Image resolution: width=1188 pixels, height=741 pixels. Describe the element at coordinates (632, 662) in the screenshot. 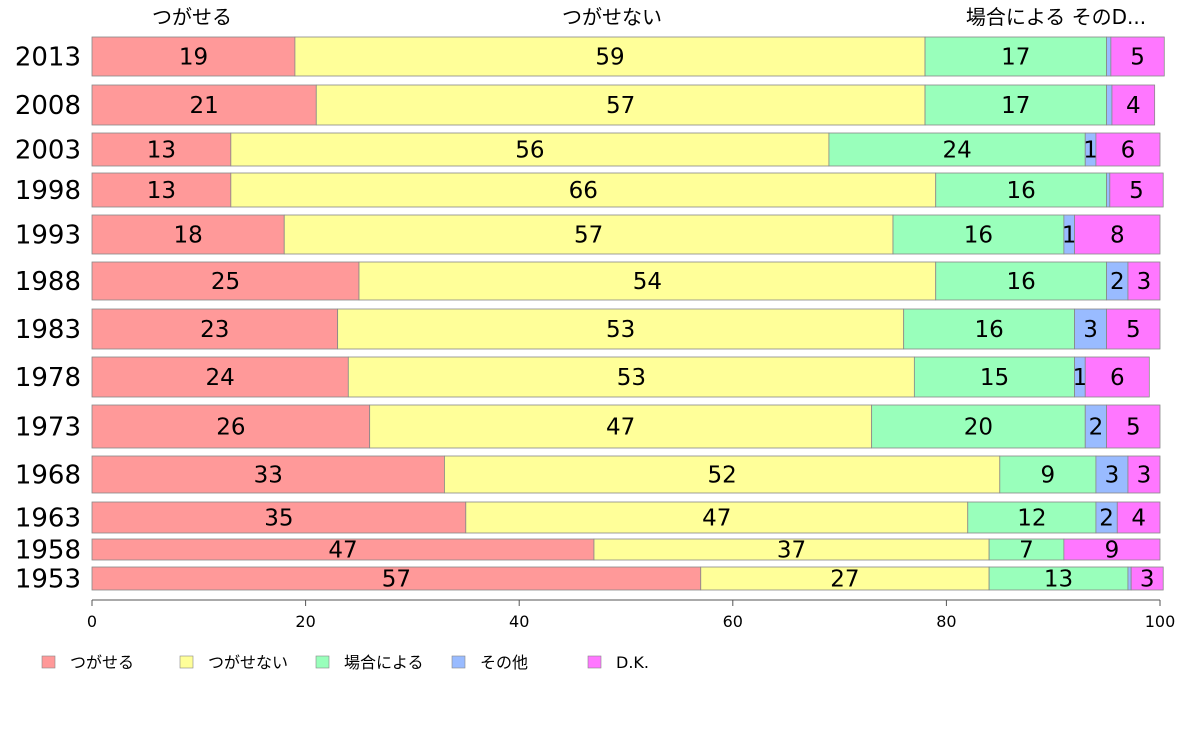

I see `legend-label: D.K.` at that location.